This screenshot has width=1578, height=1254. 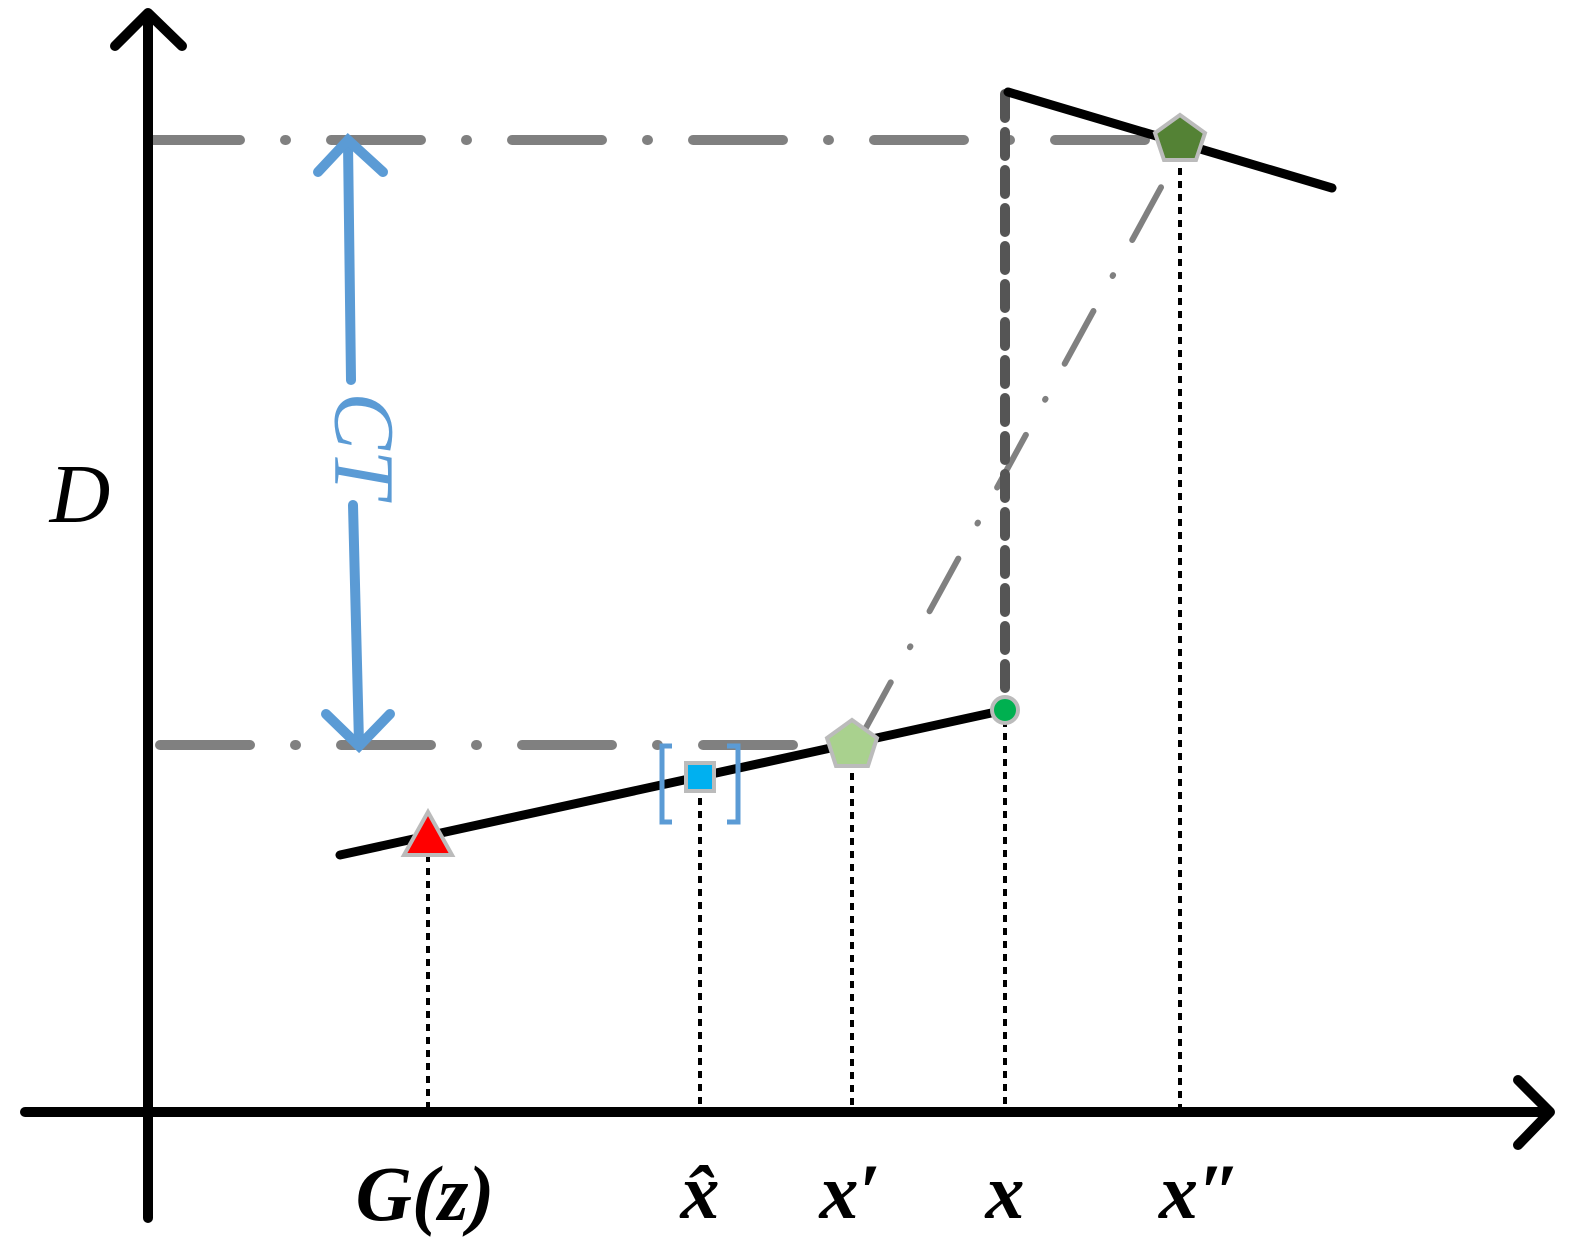 I want to click on x-axis, so click(x=787, y=1112).